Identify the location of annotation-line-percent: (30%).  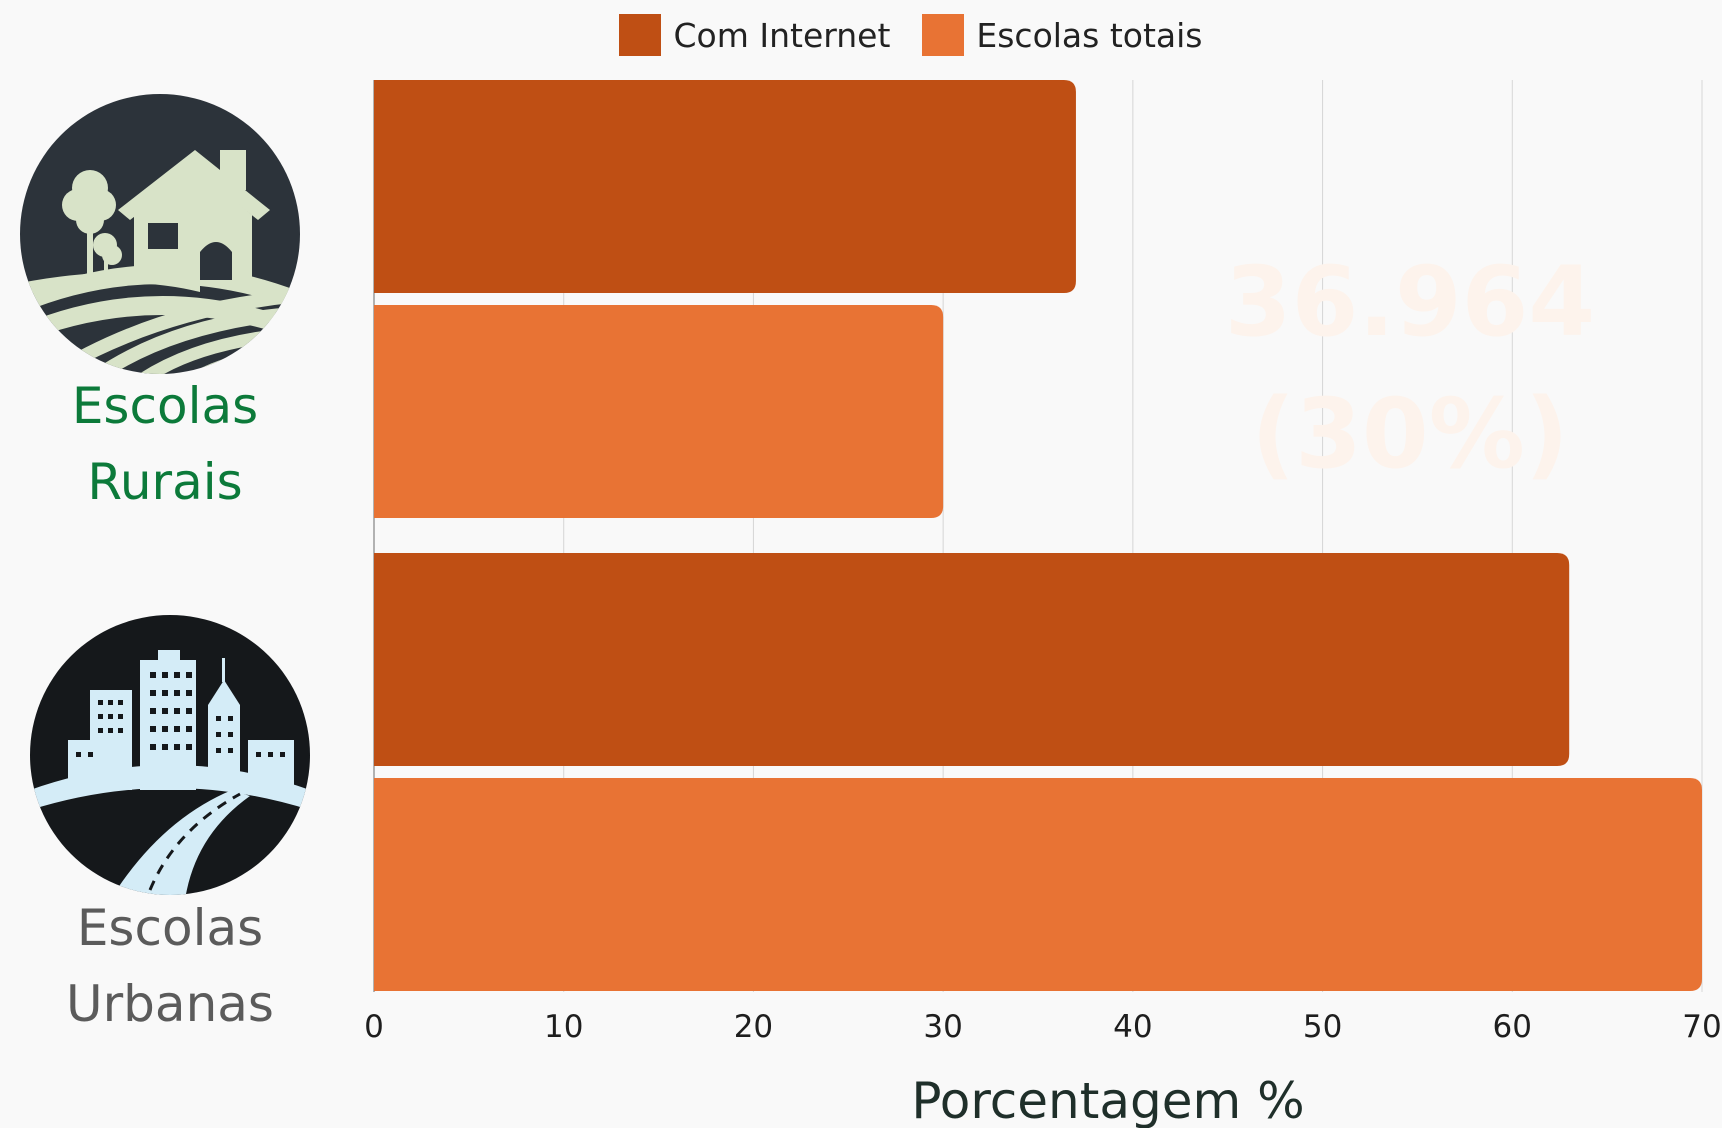
(1410, 434).